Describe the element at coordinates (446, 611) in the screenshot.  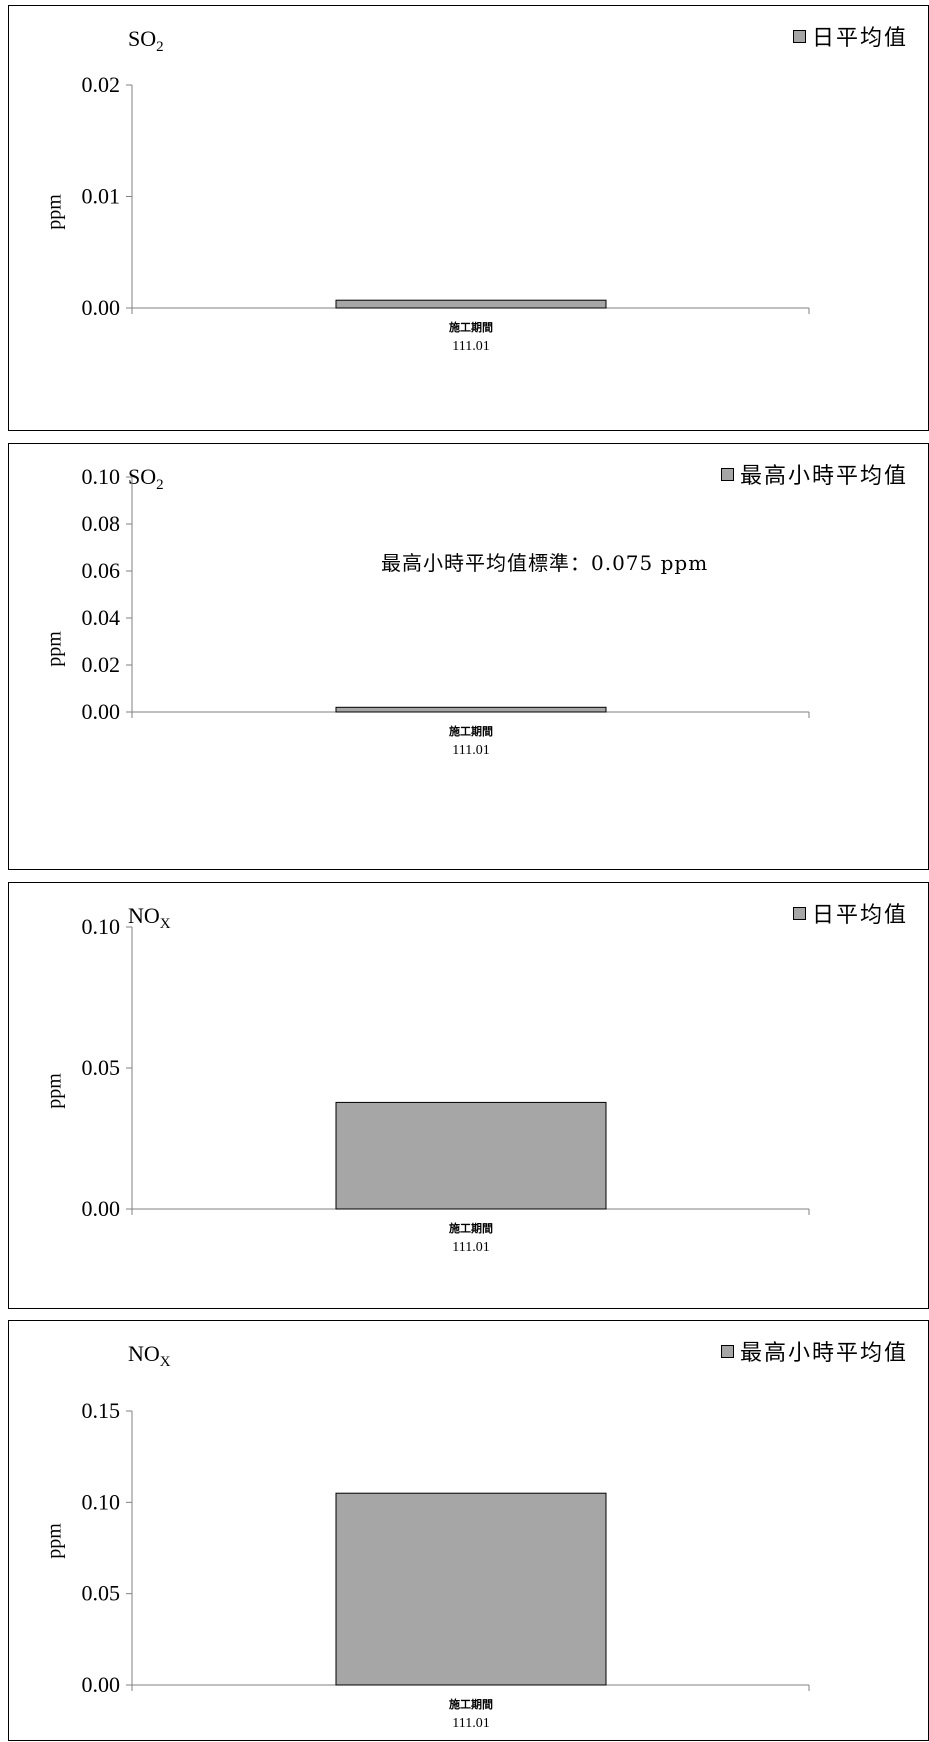
I see `chart-plot: 0.00 0.02 0.04 0.06 0.08 0.10 施工期間 111.01` at that location.